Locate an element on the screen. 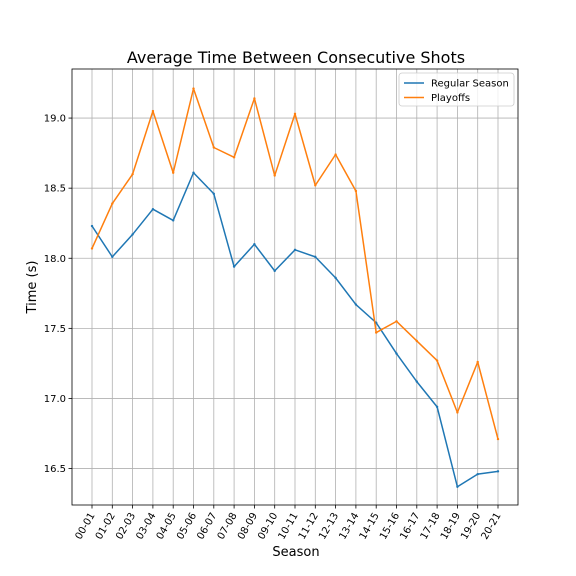  legend: Regular Season Playoffs is located at coordinates (456, 89).